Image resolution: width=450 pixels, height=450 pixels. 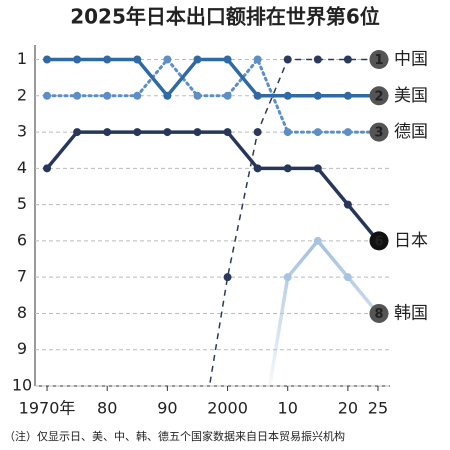 I want to click on rank-badge-label: 3, so click(x=378, y=133).